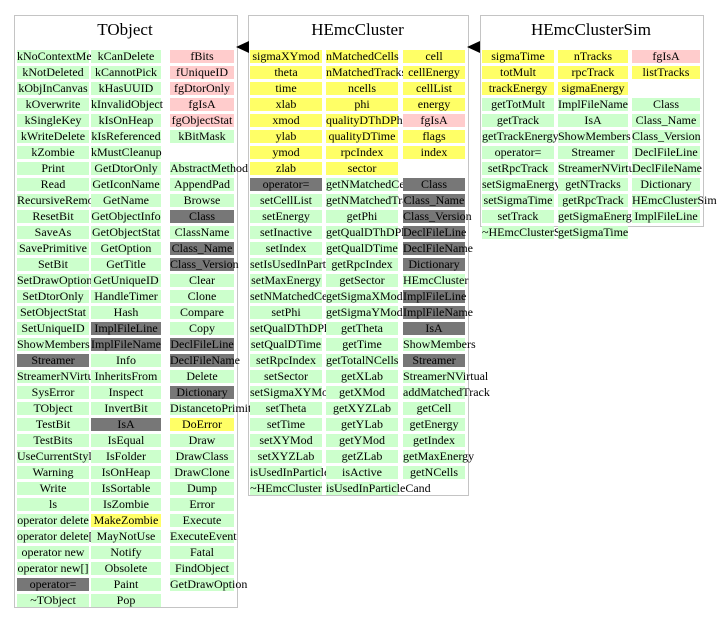 This screenshot has height=624, width=717. Describe the element at coordinates (593, 152) in the screenshot. I see `member-cell: Streamer` at that location.